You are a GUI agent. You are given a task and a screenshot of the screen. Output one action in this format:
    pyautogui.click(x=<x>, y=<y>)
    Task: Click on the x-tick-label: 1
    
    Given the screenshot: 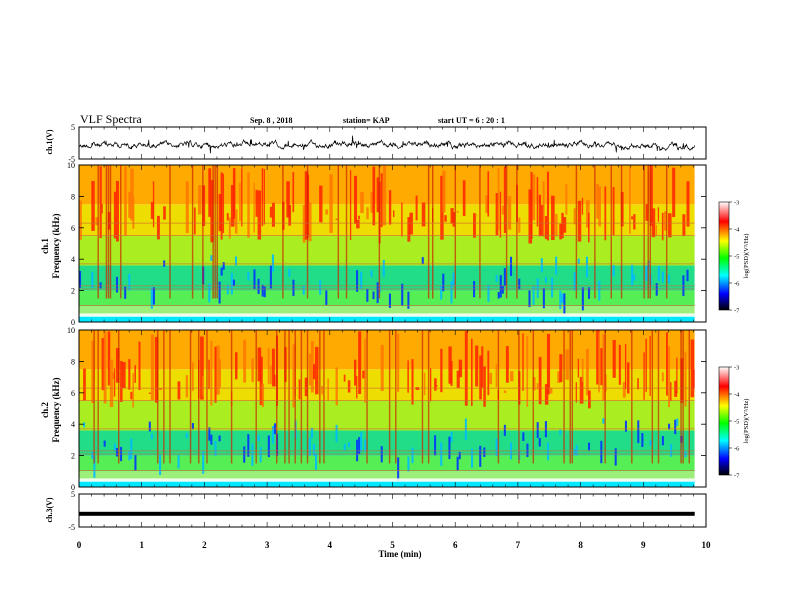 What is the action you would take?
    pyautogui.click(x=141, y=545)
    